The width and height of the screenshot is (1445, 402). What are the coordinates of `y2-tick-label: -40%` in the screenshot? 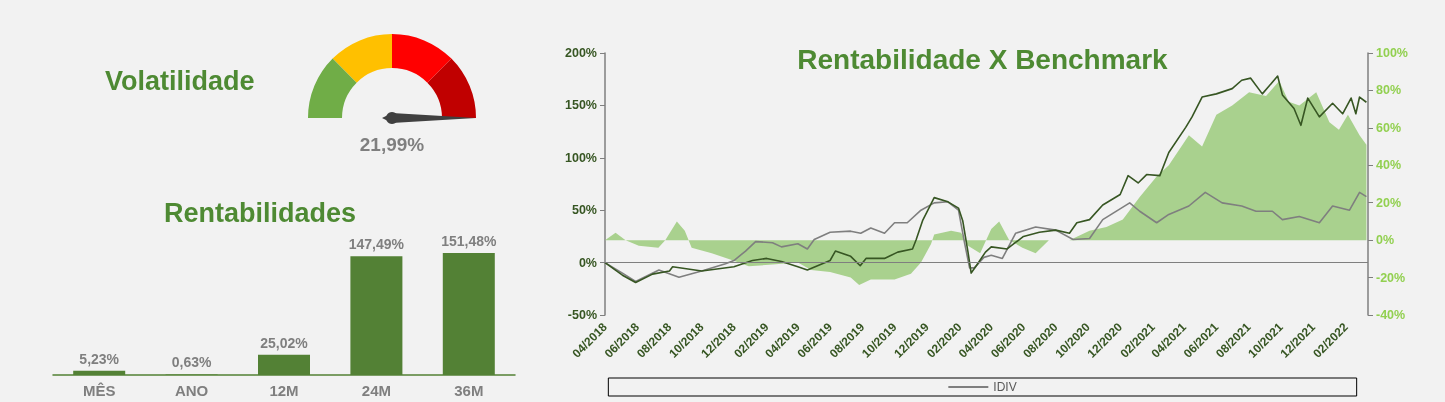 It's located at (1391, 315).